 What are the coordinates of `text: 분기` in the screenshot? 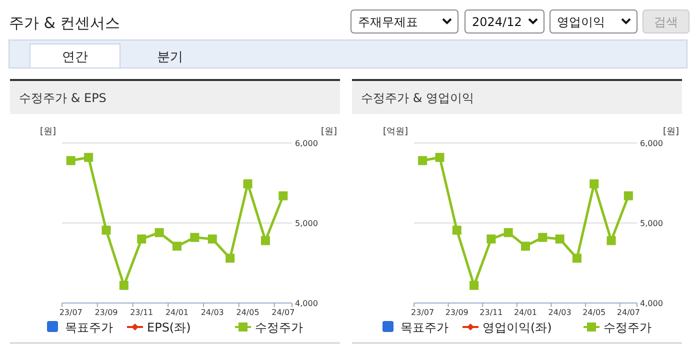 It's located at (170, 57).